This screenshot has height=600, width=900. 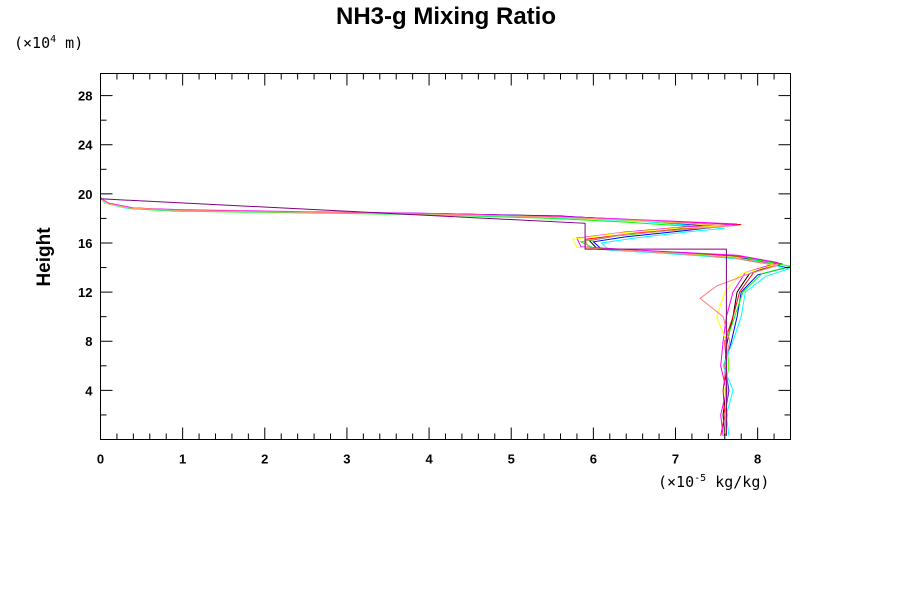 I want to click on y-axis-label: Height, so click(x=44, y=257).